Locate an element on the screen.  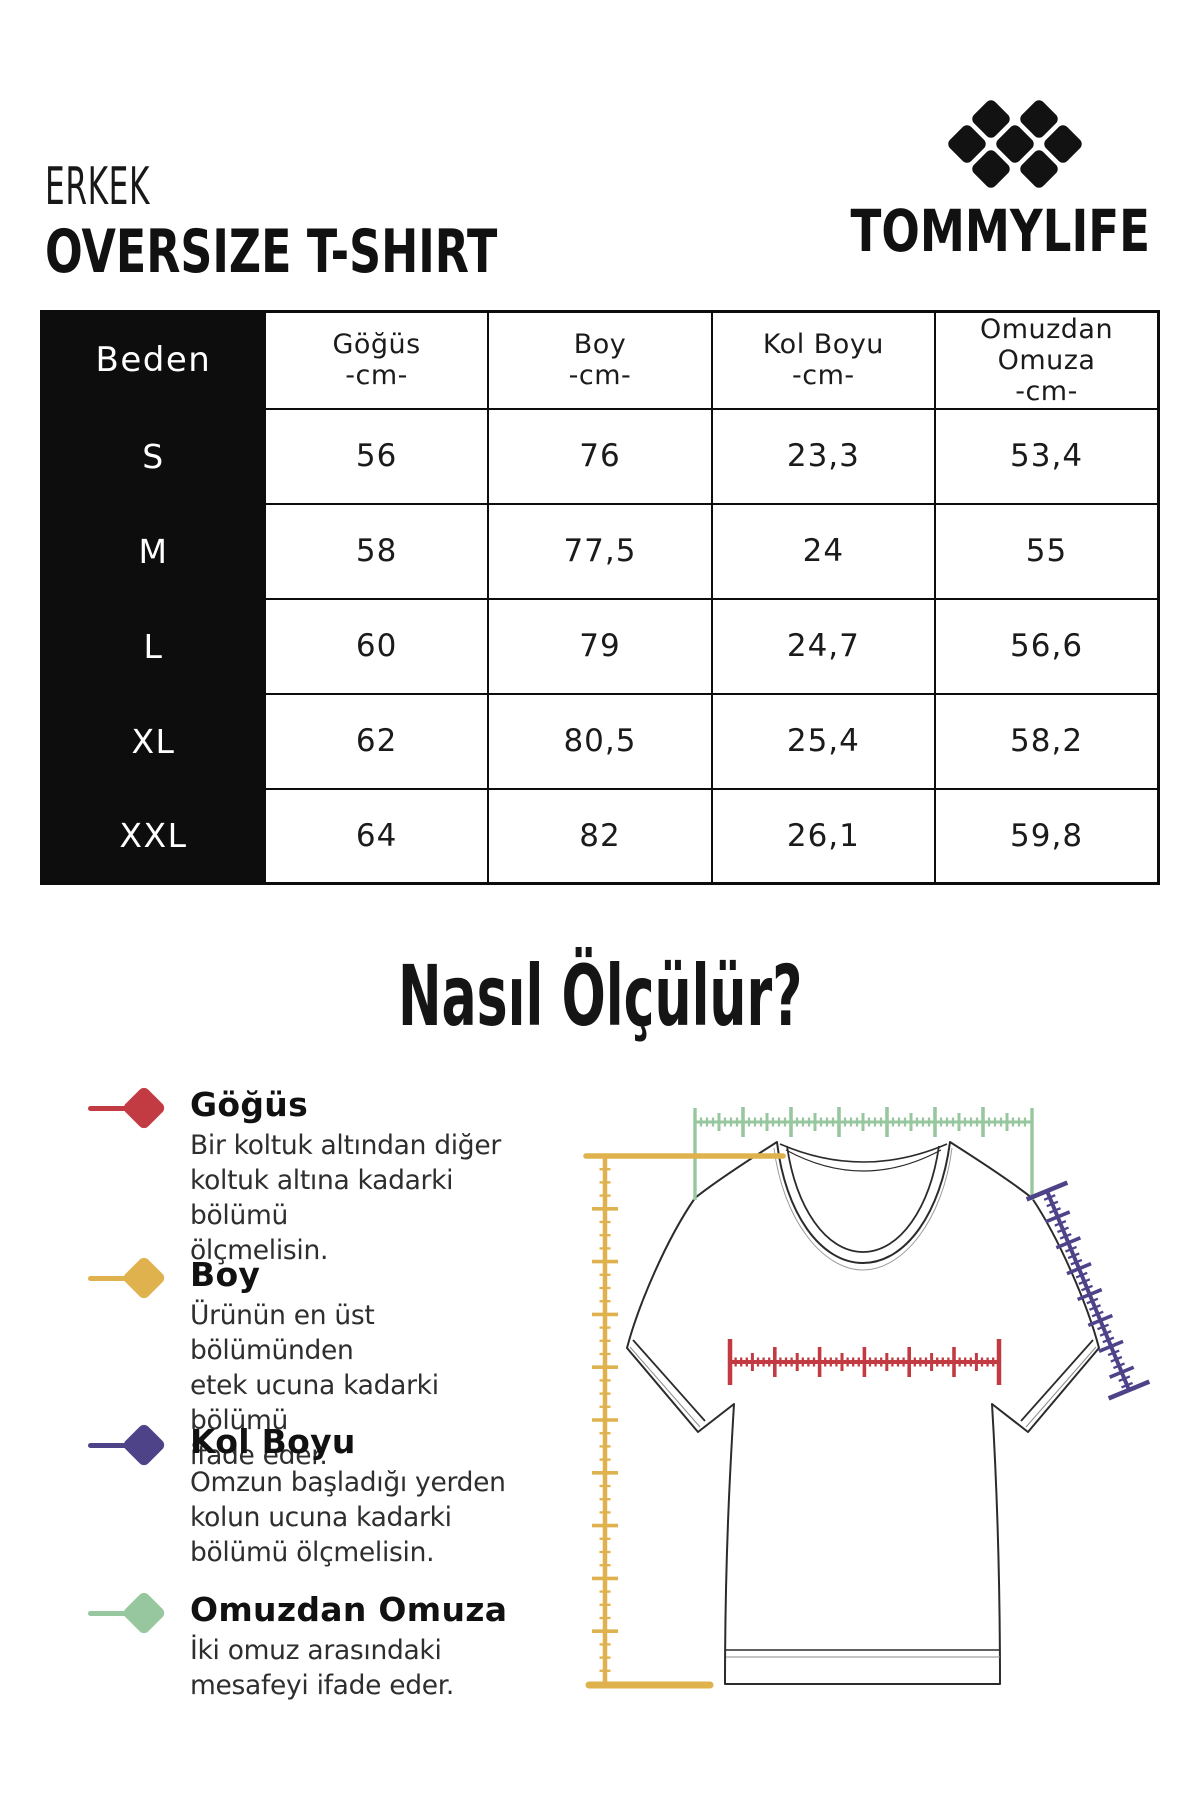
column-header: Kol Boyu -cm- is located at coordinates (823, 360).